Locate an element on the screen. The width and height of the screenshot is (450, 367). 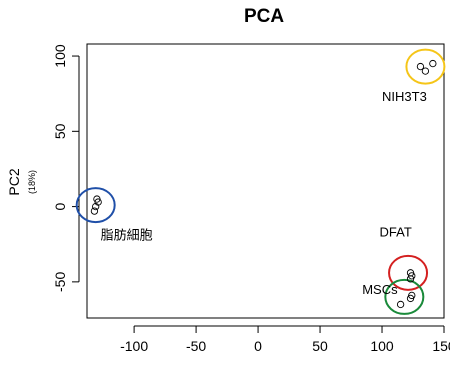
x-tick-label: -50 is located at coordinates (196, 346).